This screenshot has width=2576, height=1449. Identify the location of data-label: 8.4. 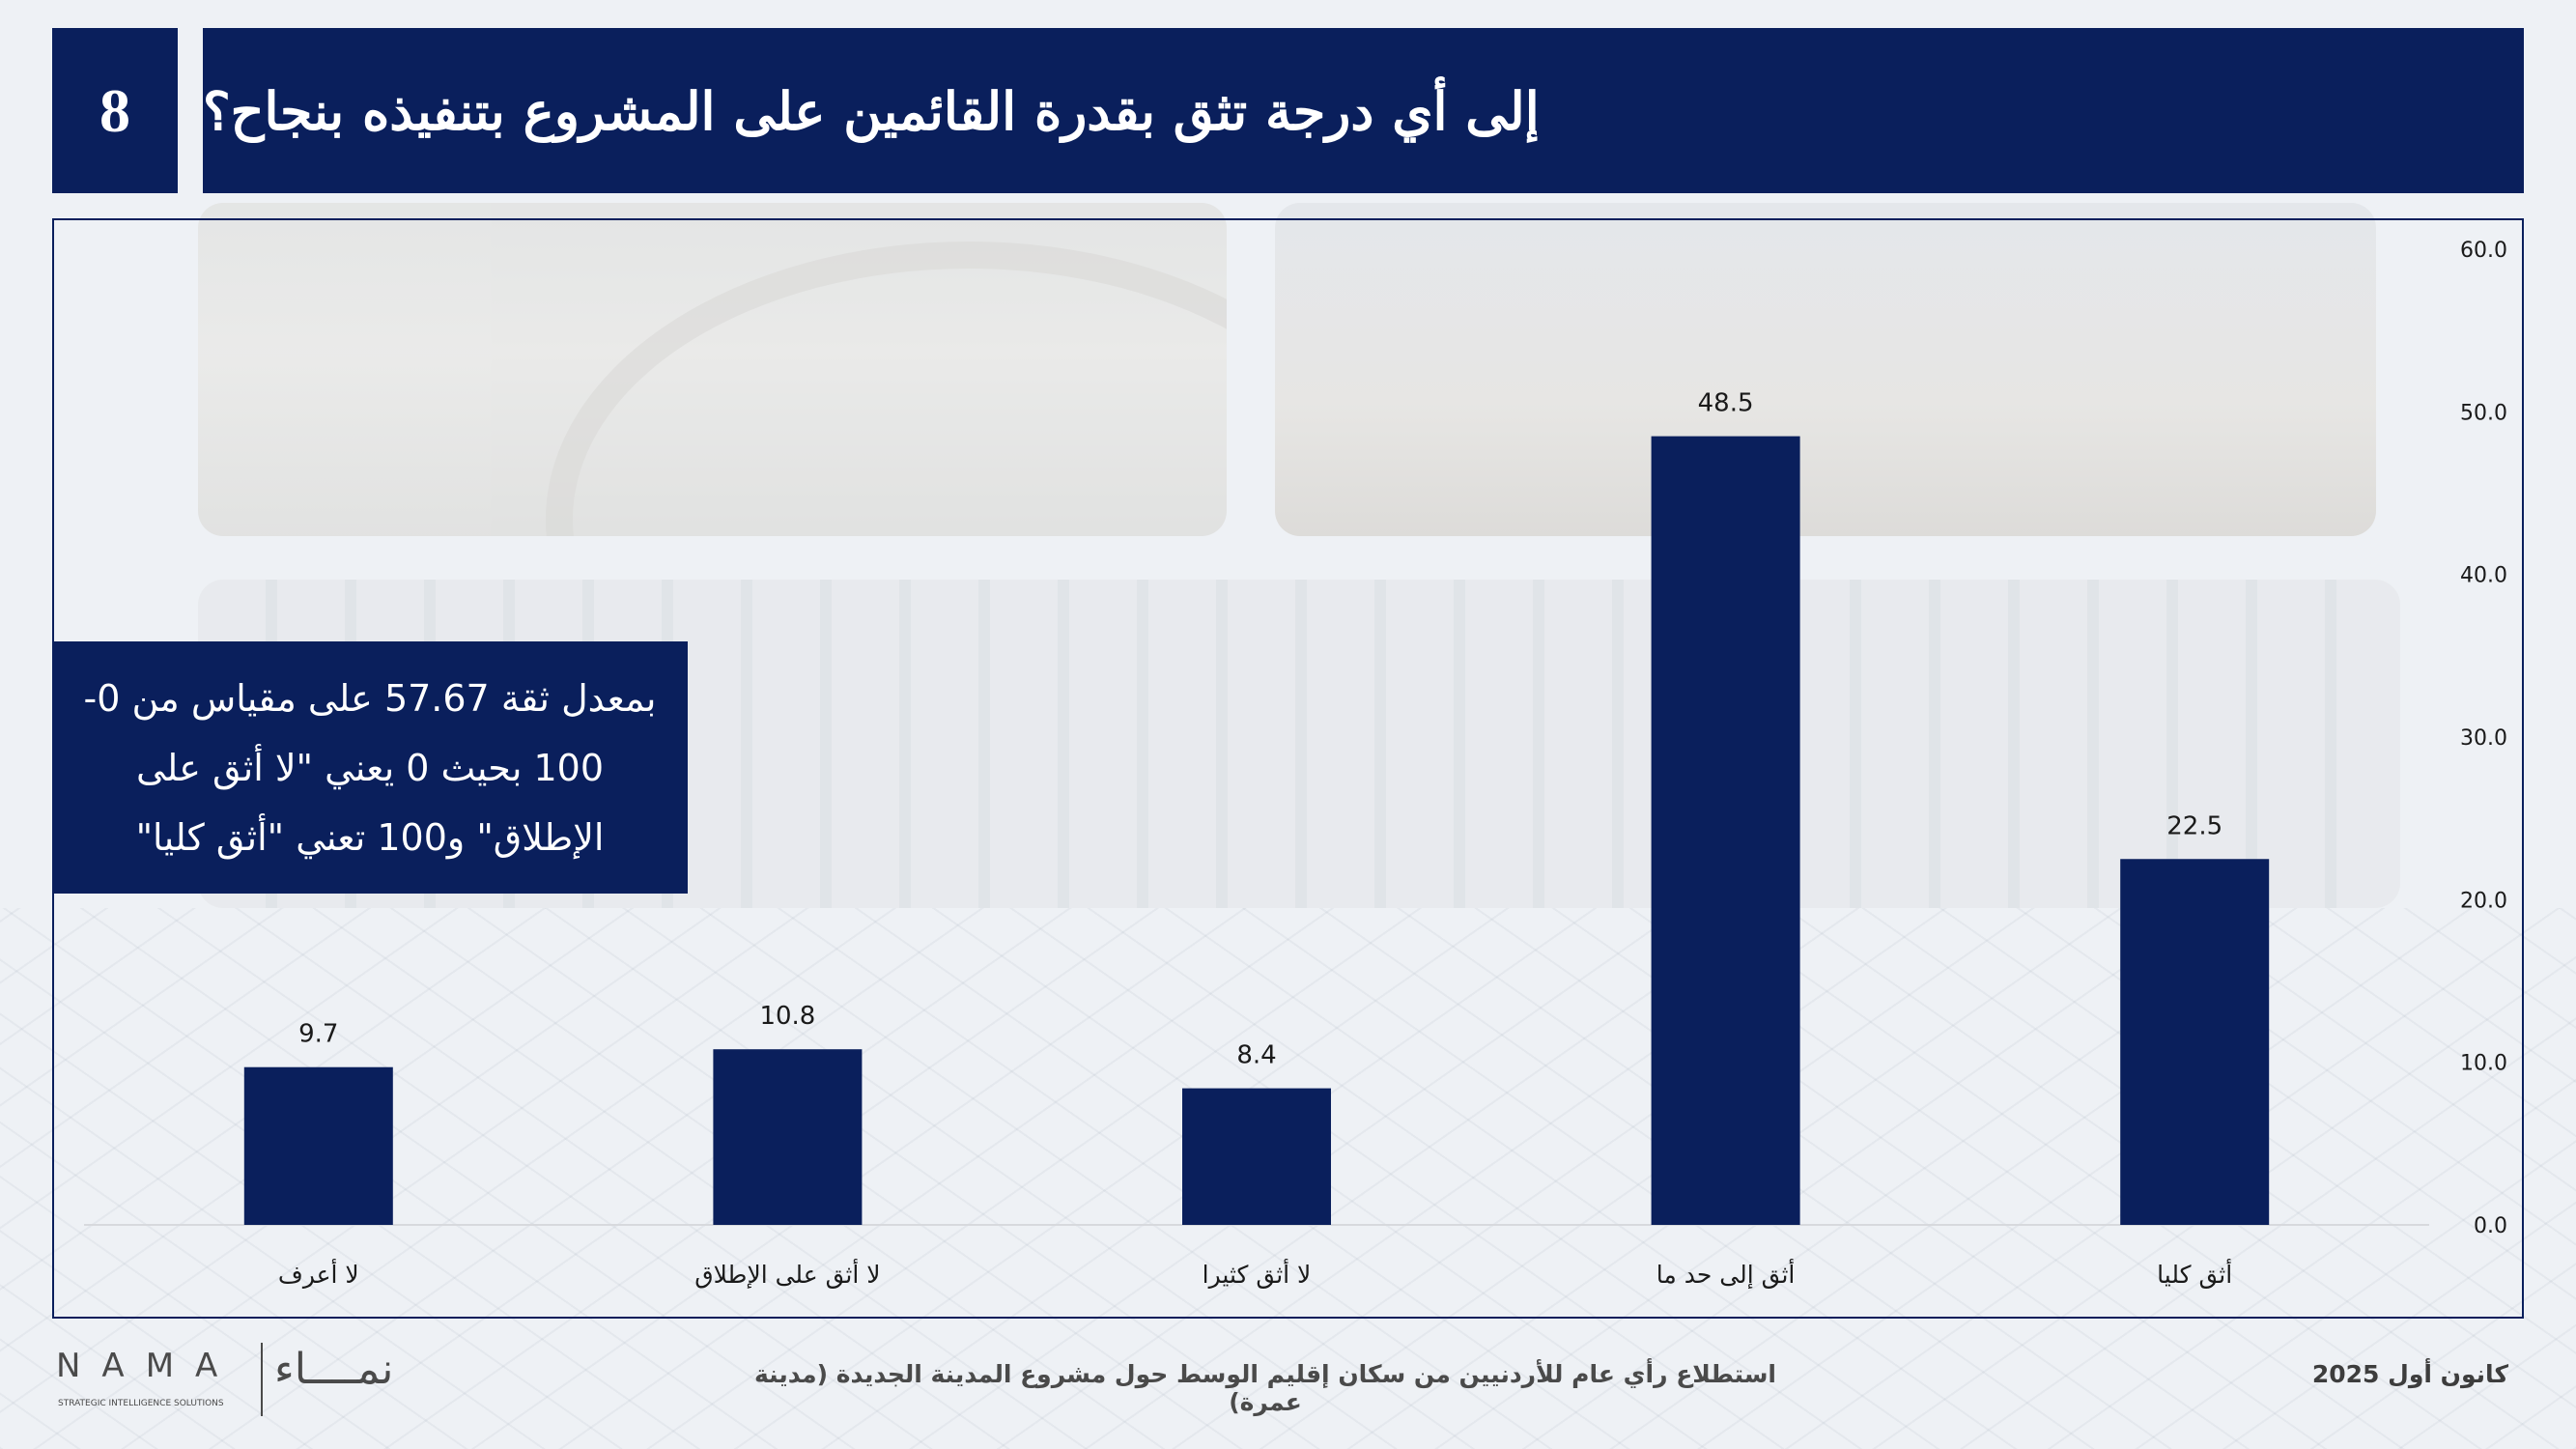
(1256, 1055).